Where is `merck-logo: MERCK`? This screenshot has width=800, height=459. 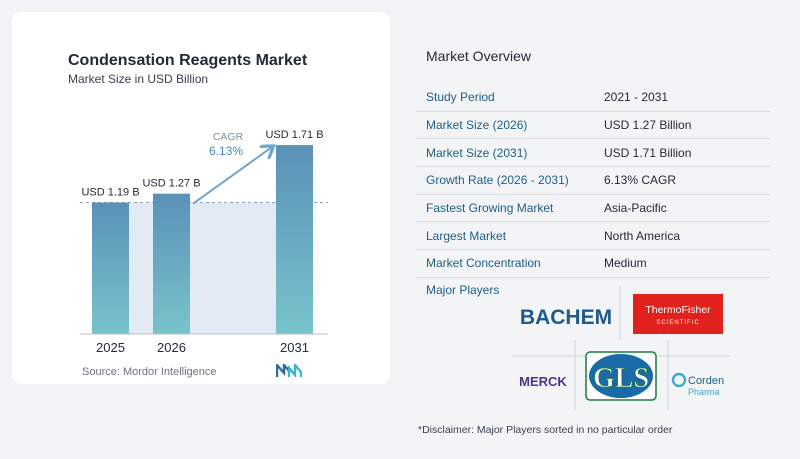 merck-logo: MERCK is located at coordinates (543, 381).